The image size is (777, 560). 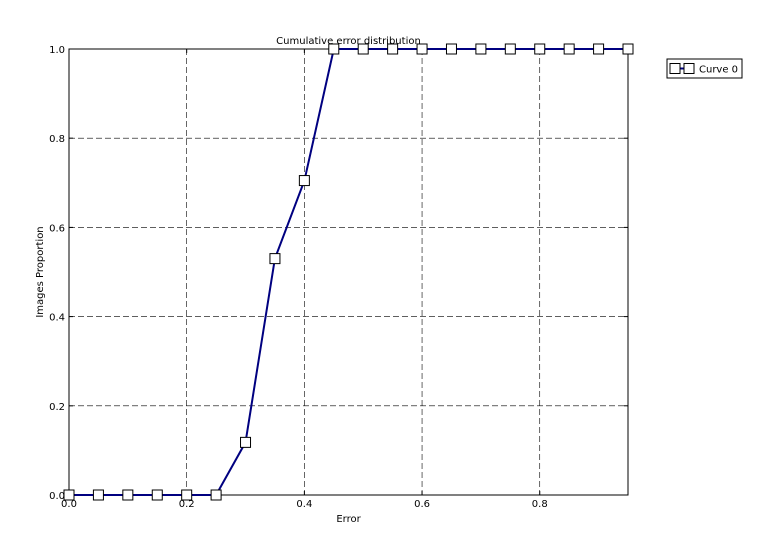 I want to click on y-tick-label: 0.8, so click(x=57, y=139).